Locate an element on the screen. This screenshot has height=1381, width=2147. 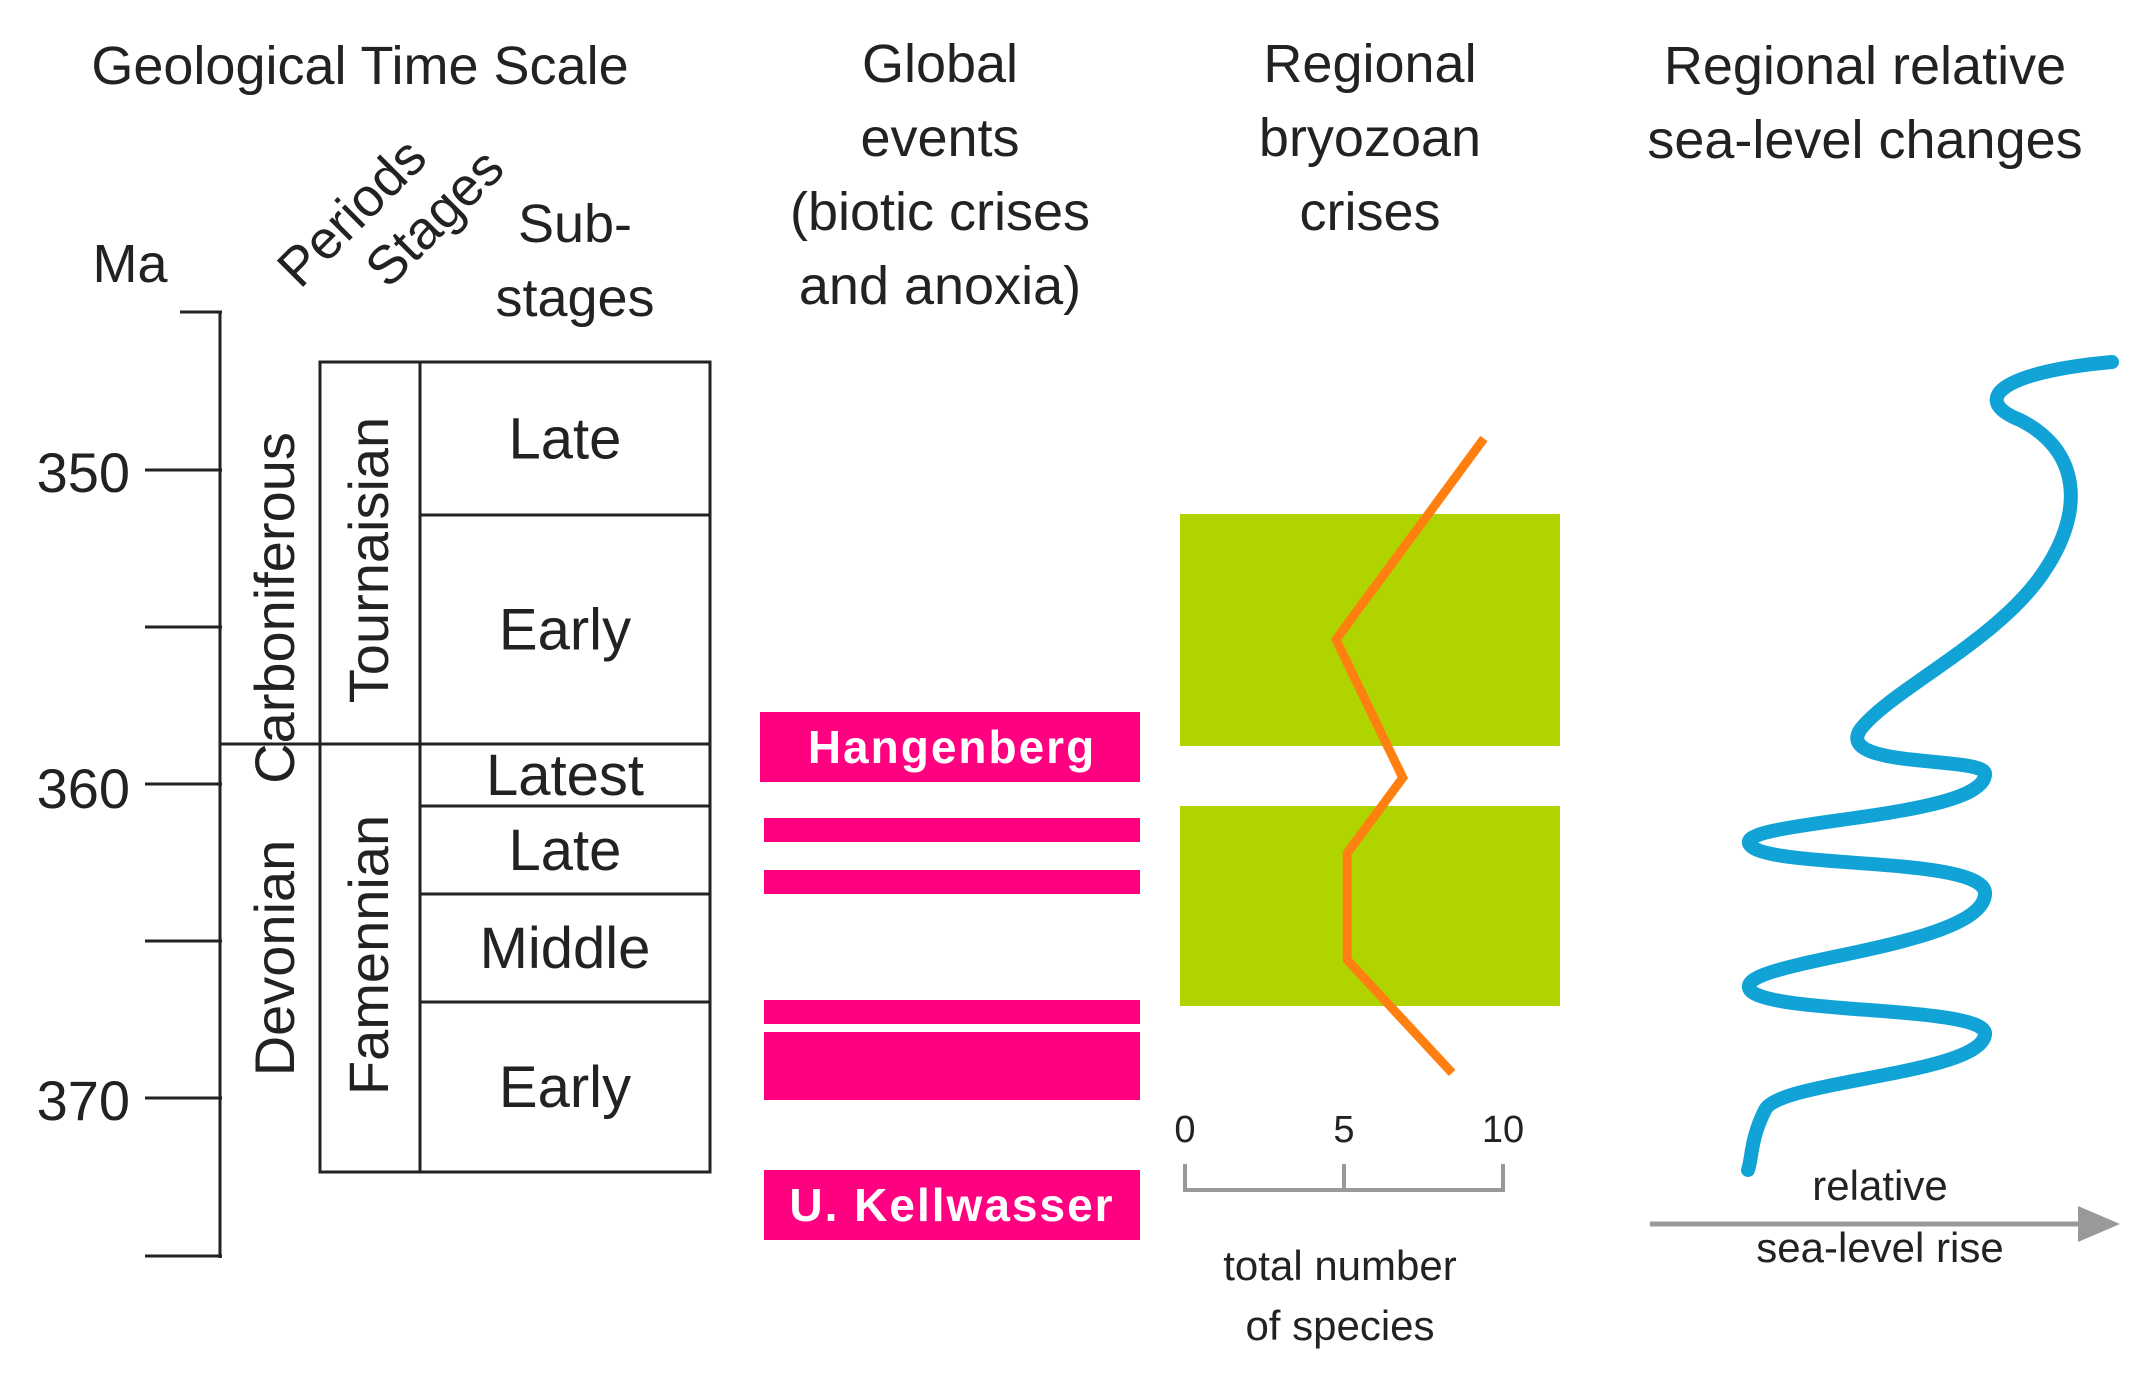
header-global-events-line-4: and anoxia) is located at coordinates (940, 286).